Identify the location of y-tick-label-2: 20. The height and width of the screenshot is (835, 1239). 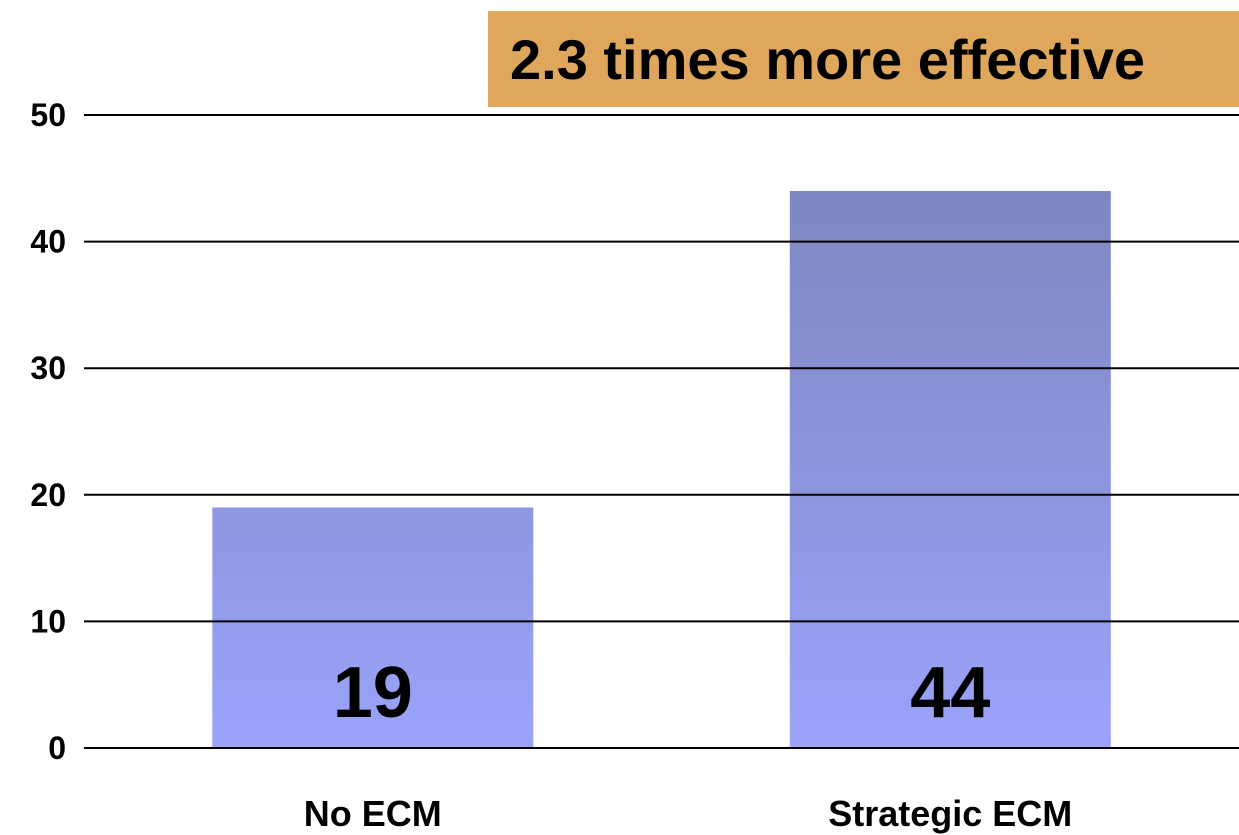
(48, 495).